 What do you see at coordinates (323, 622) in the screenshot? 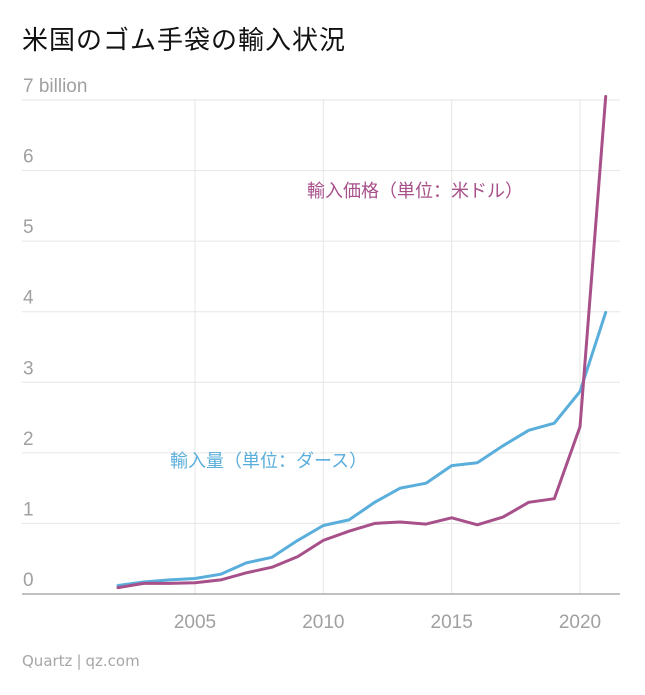
I see `x-tick-label-2010: 2010` at bounding box center [323, 622].